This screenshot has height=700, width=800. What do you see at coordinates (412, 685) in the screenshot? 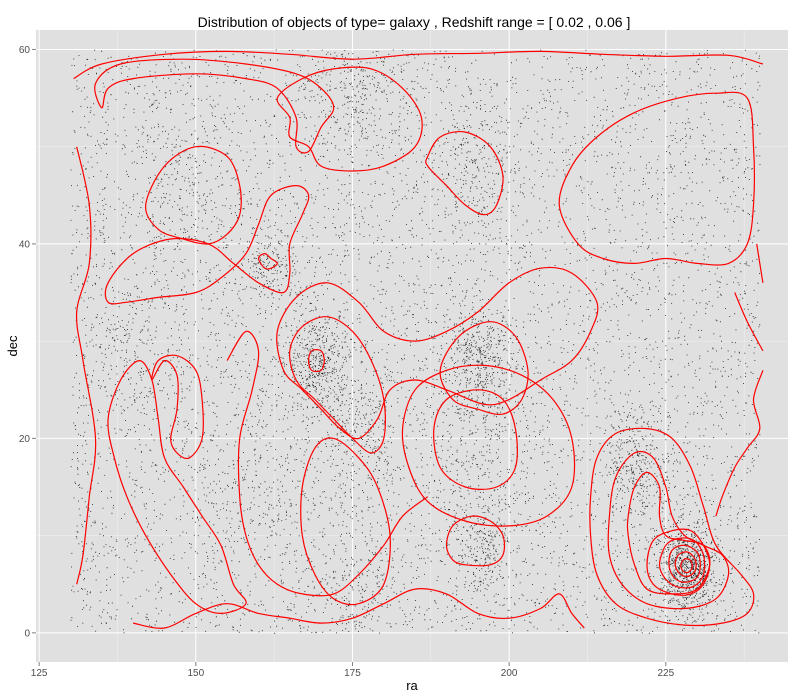
I see `x-axis-label: ra` at bounding box center [412, 685].